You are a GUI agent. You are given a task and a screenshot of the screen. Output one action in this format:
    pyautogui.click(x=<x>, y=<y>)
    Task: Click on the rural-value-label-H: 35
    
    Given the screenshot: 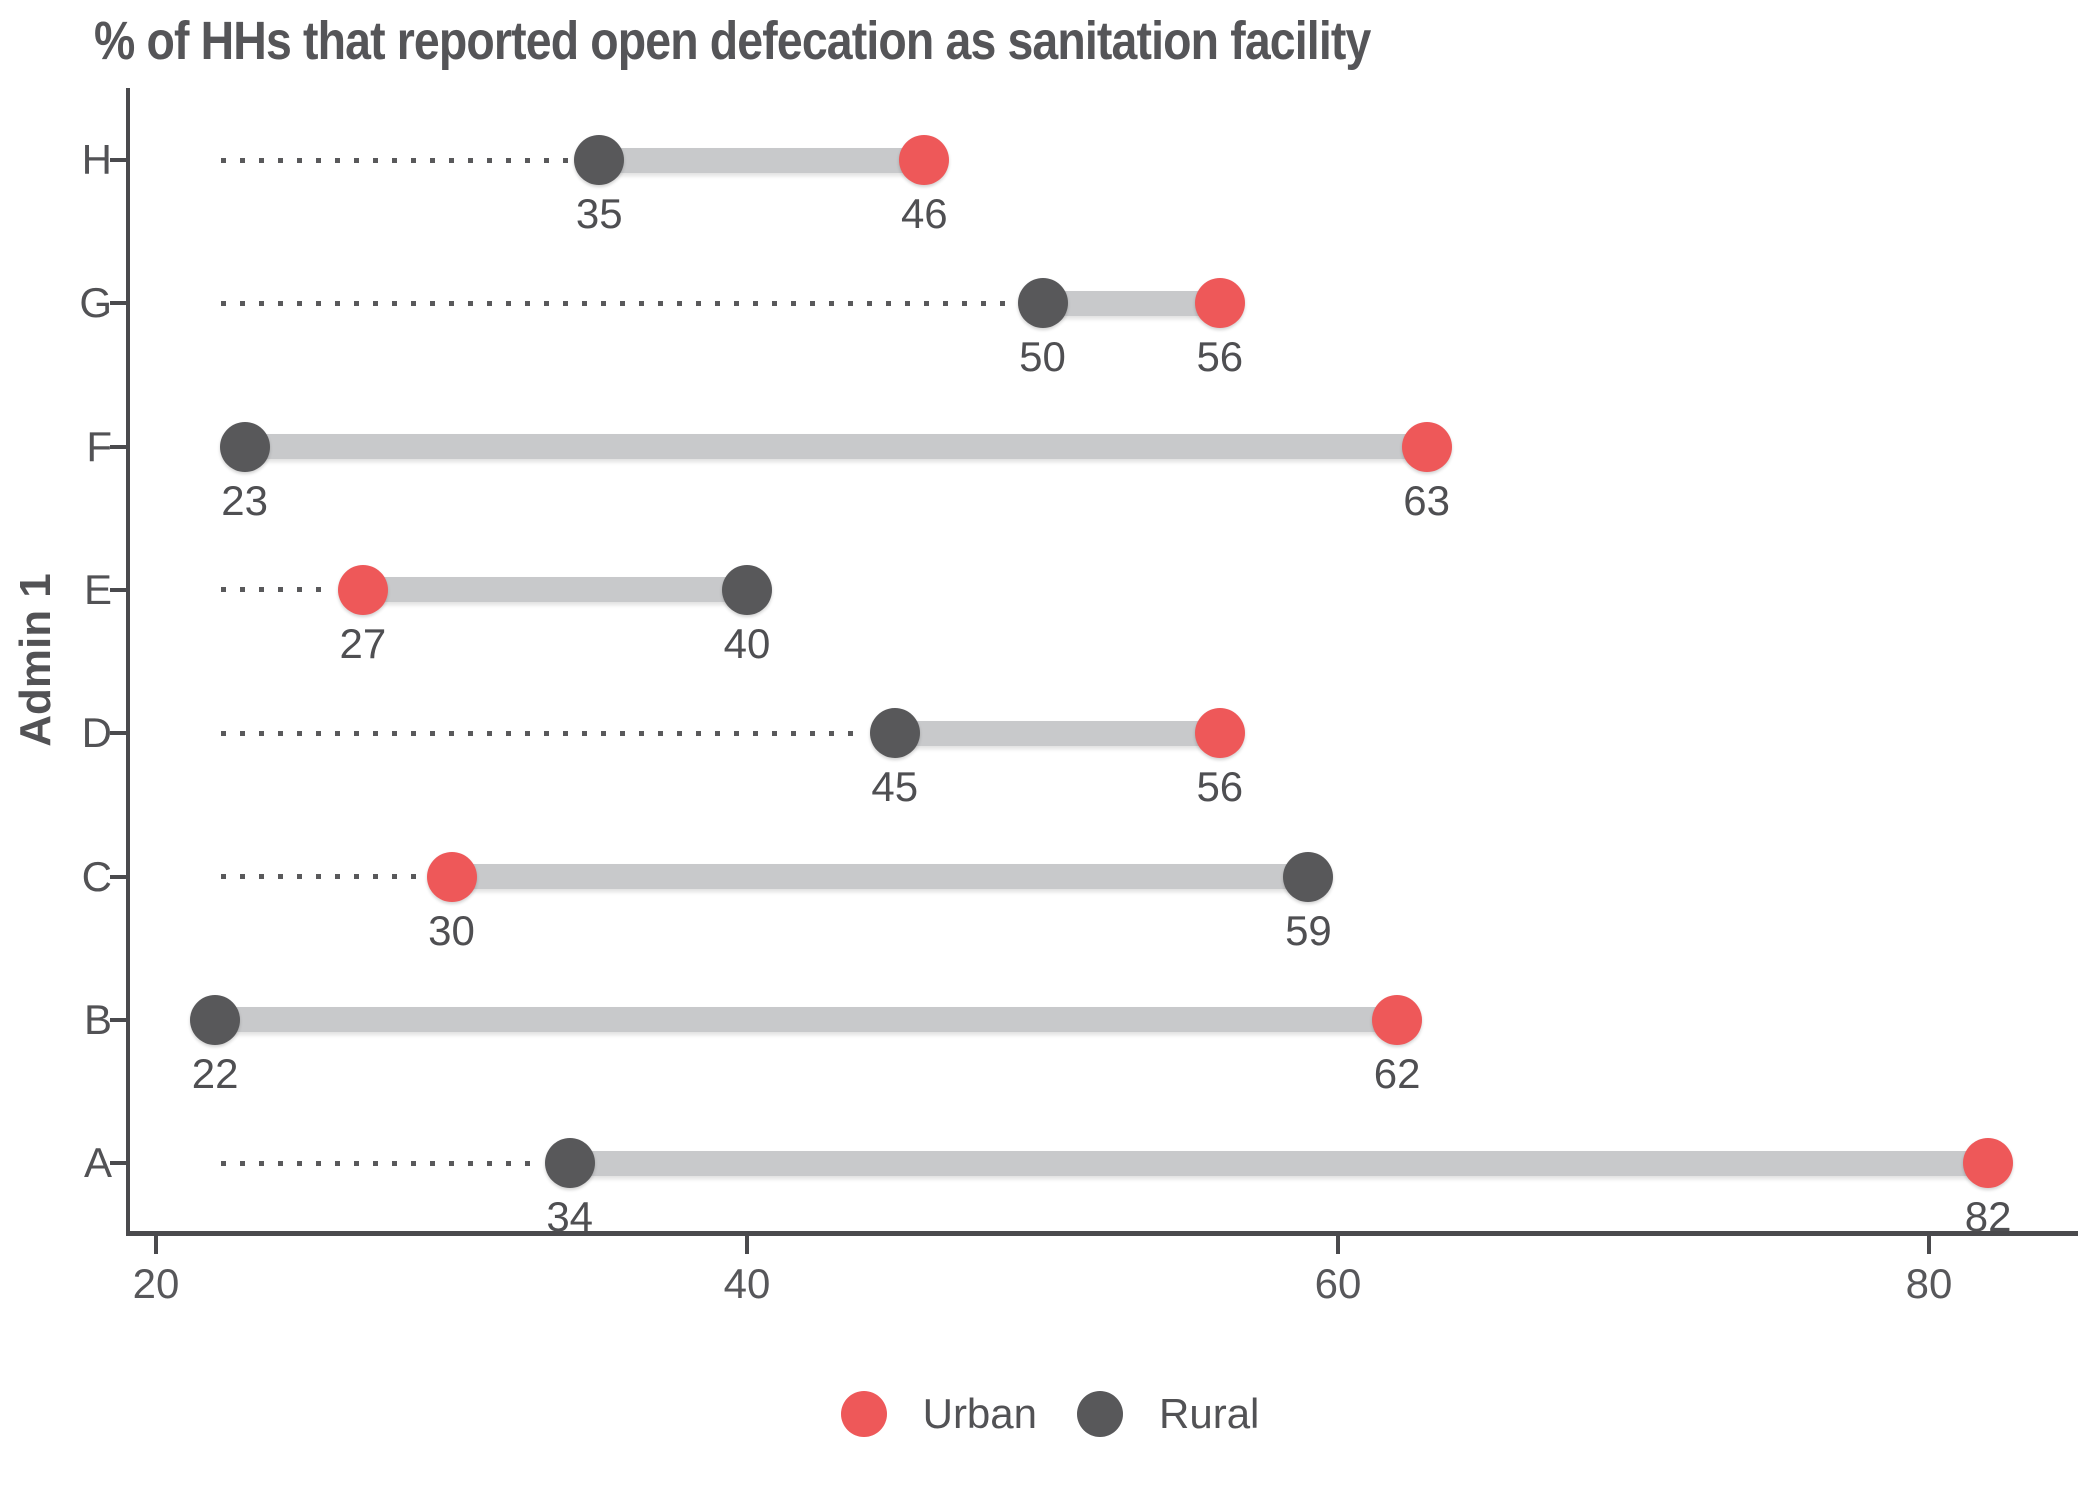 What is the action you would take?
    pyautogui.click(x=599, y=213)
    